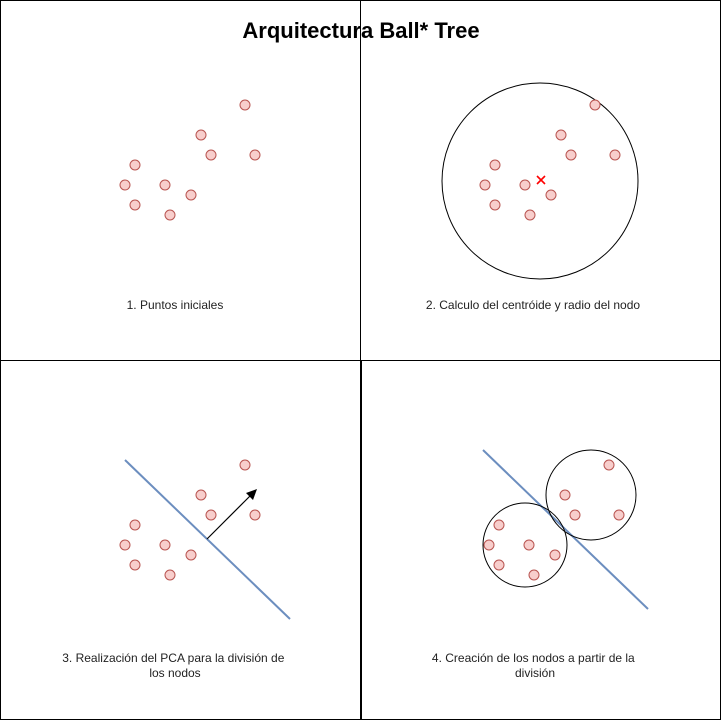 Image resolution: width=722 pixels, height=721 pixels. Describe the element at coordinates (175, 305) in the screenshot. I see `panel-1-caption: 1. Puntos iniciales` at that location.